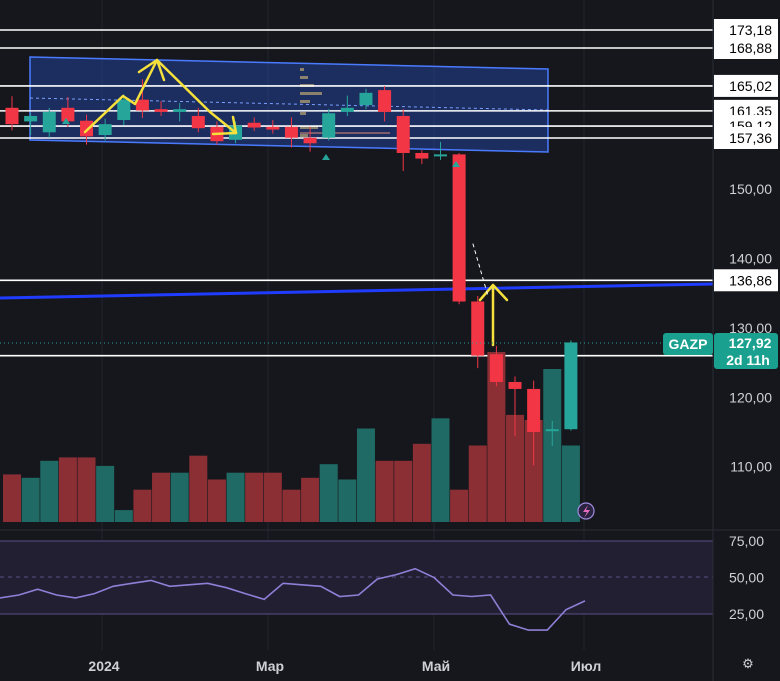 This screenshot has width=780, height=681. What do you see at coordinates (750, 86) in the screenshot?
I see `level-label: 165,02` at bounding box center [750, 86].